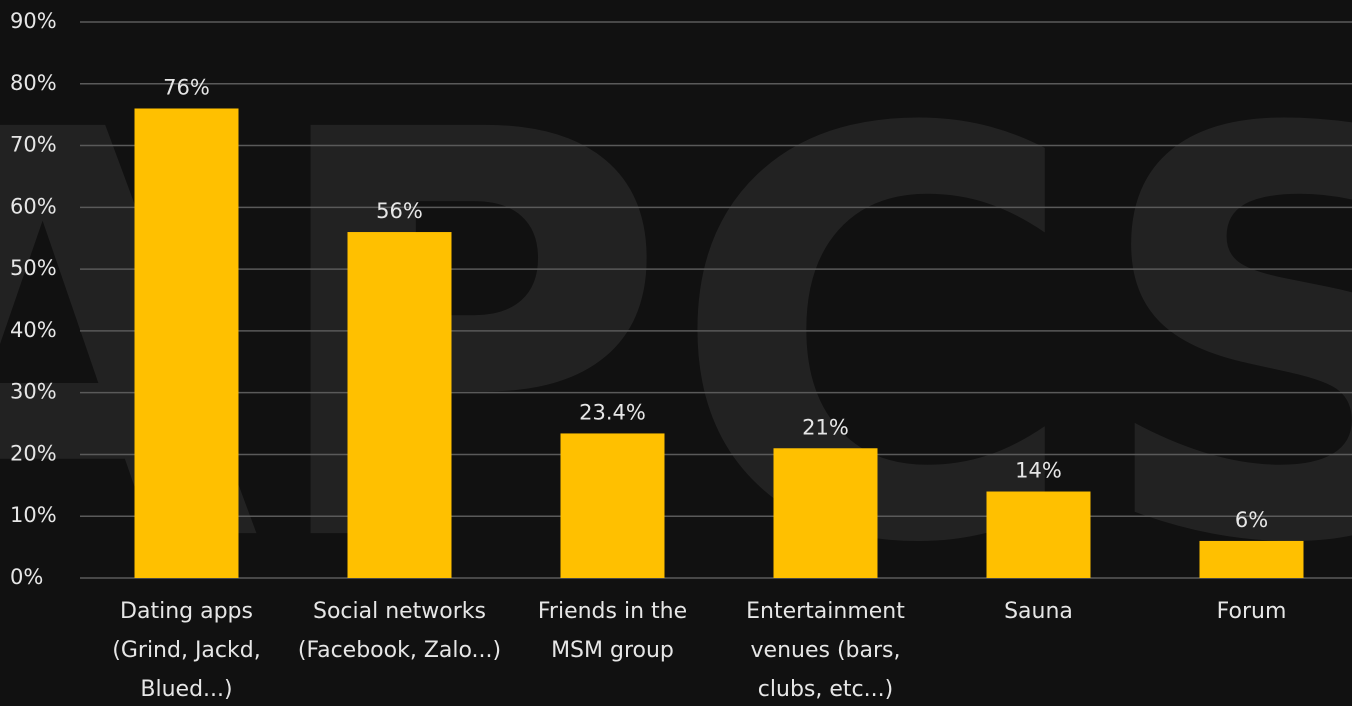 This screenshot has height=706, width=1352. Describe the element at coordinates (1251, 520) in the screenshot. I see `value-label: 6%` at that location.